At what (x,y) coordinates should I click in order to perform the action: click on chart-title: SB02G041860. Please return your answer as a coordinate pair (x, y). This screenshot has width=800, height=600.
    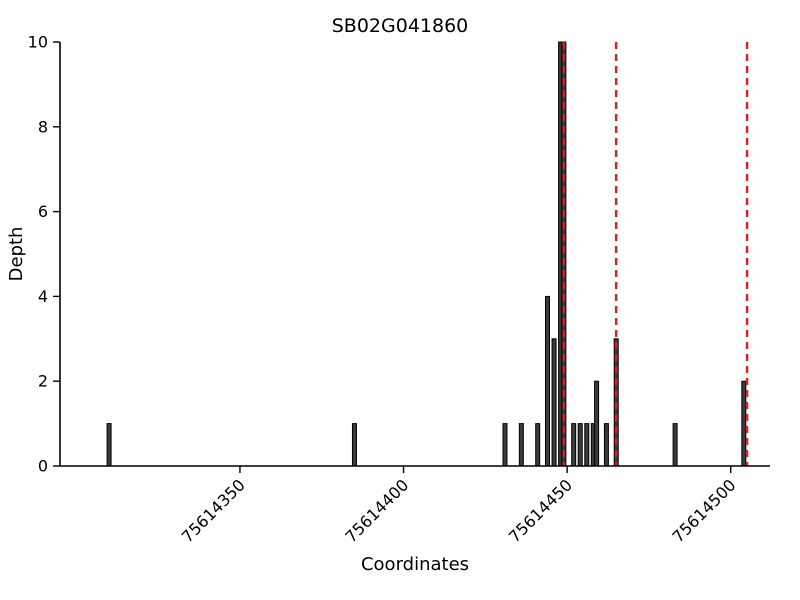
    Looking at the image, I should click on (400, 26).